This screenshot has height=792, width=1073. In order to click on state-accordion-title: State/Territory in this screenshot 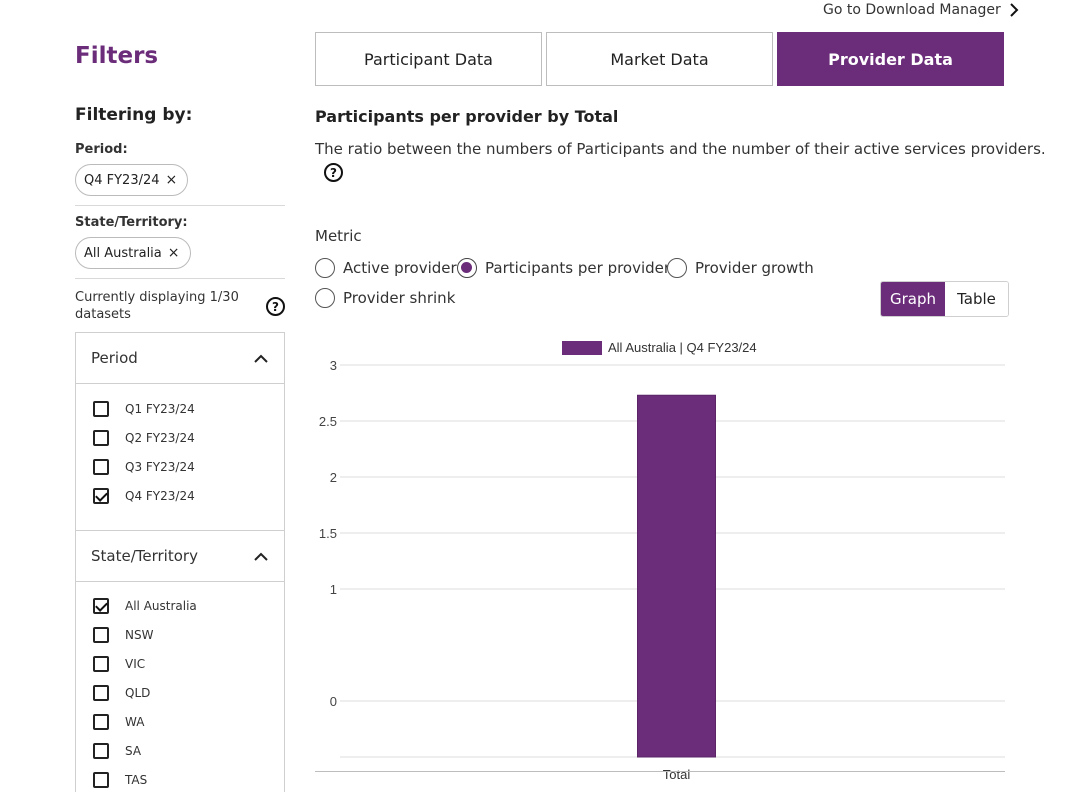, I will do `click(144, 556)`.